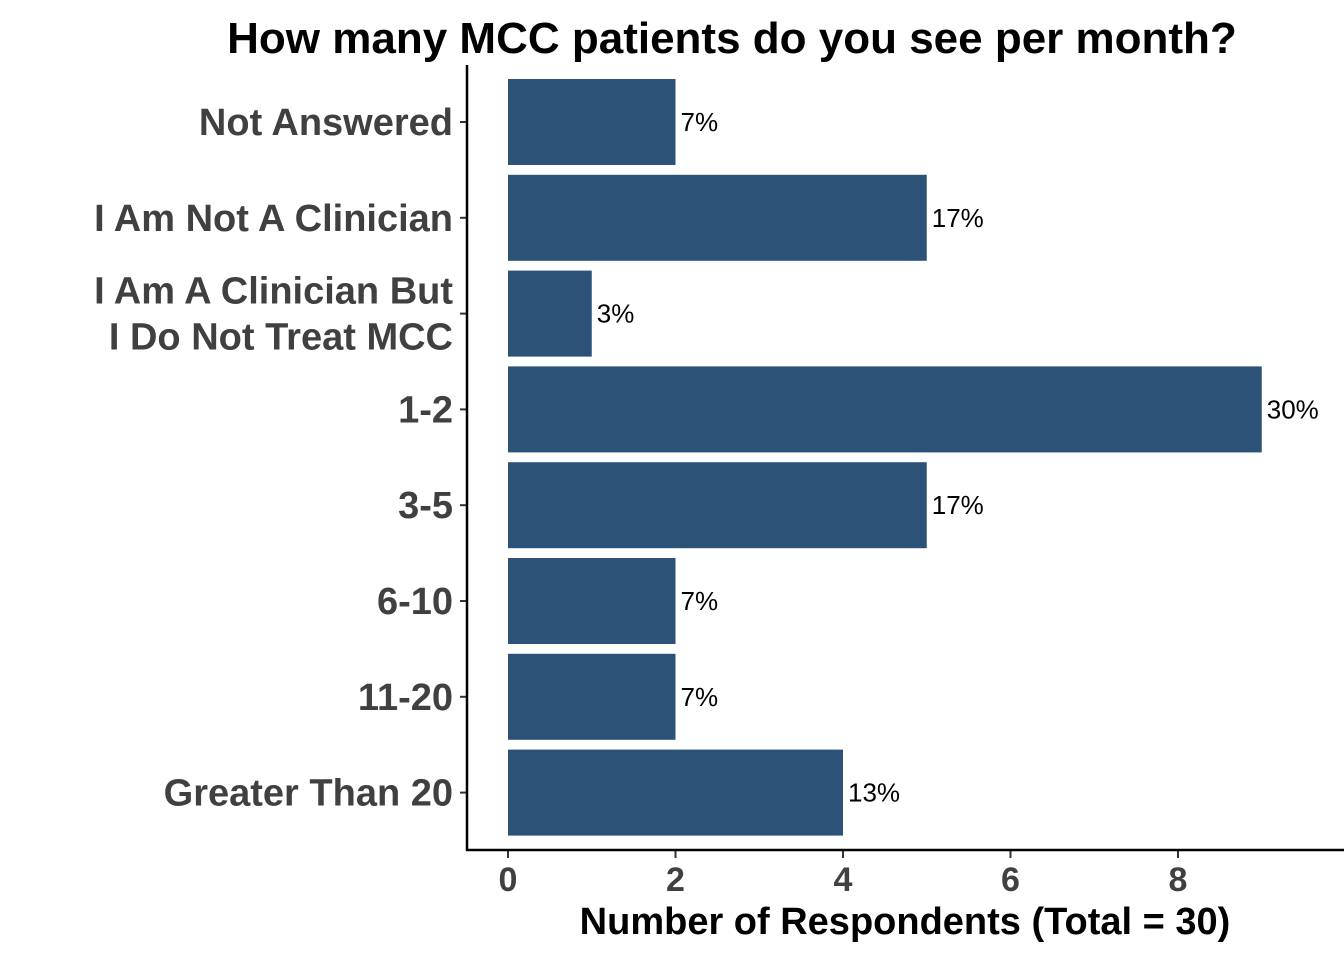  What do you see at coordinates (1010, 880) in the screenshot?
I see `x-tick-label: 6` at bounding box center [1010, 880].